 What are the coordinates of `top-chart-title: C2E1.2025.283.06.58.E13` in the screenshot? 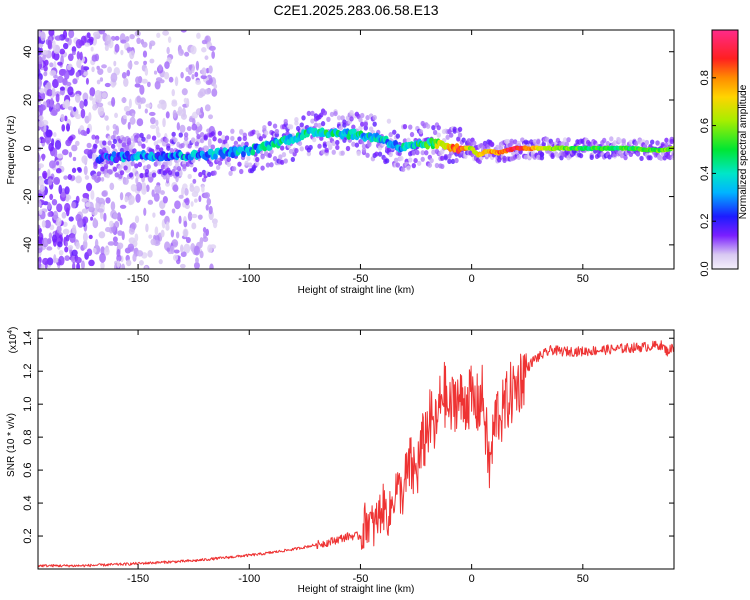 It's located at (355, 10).